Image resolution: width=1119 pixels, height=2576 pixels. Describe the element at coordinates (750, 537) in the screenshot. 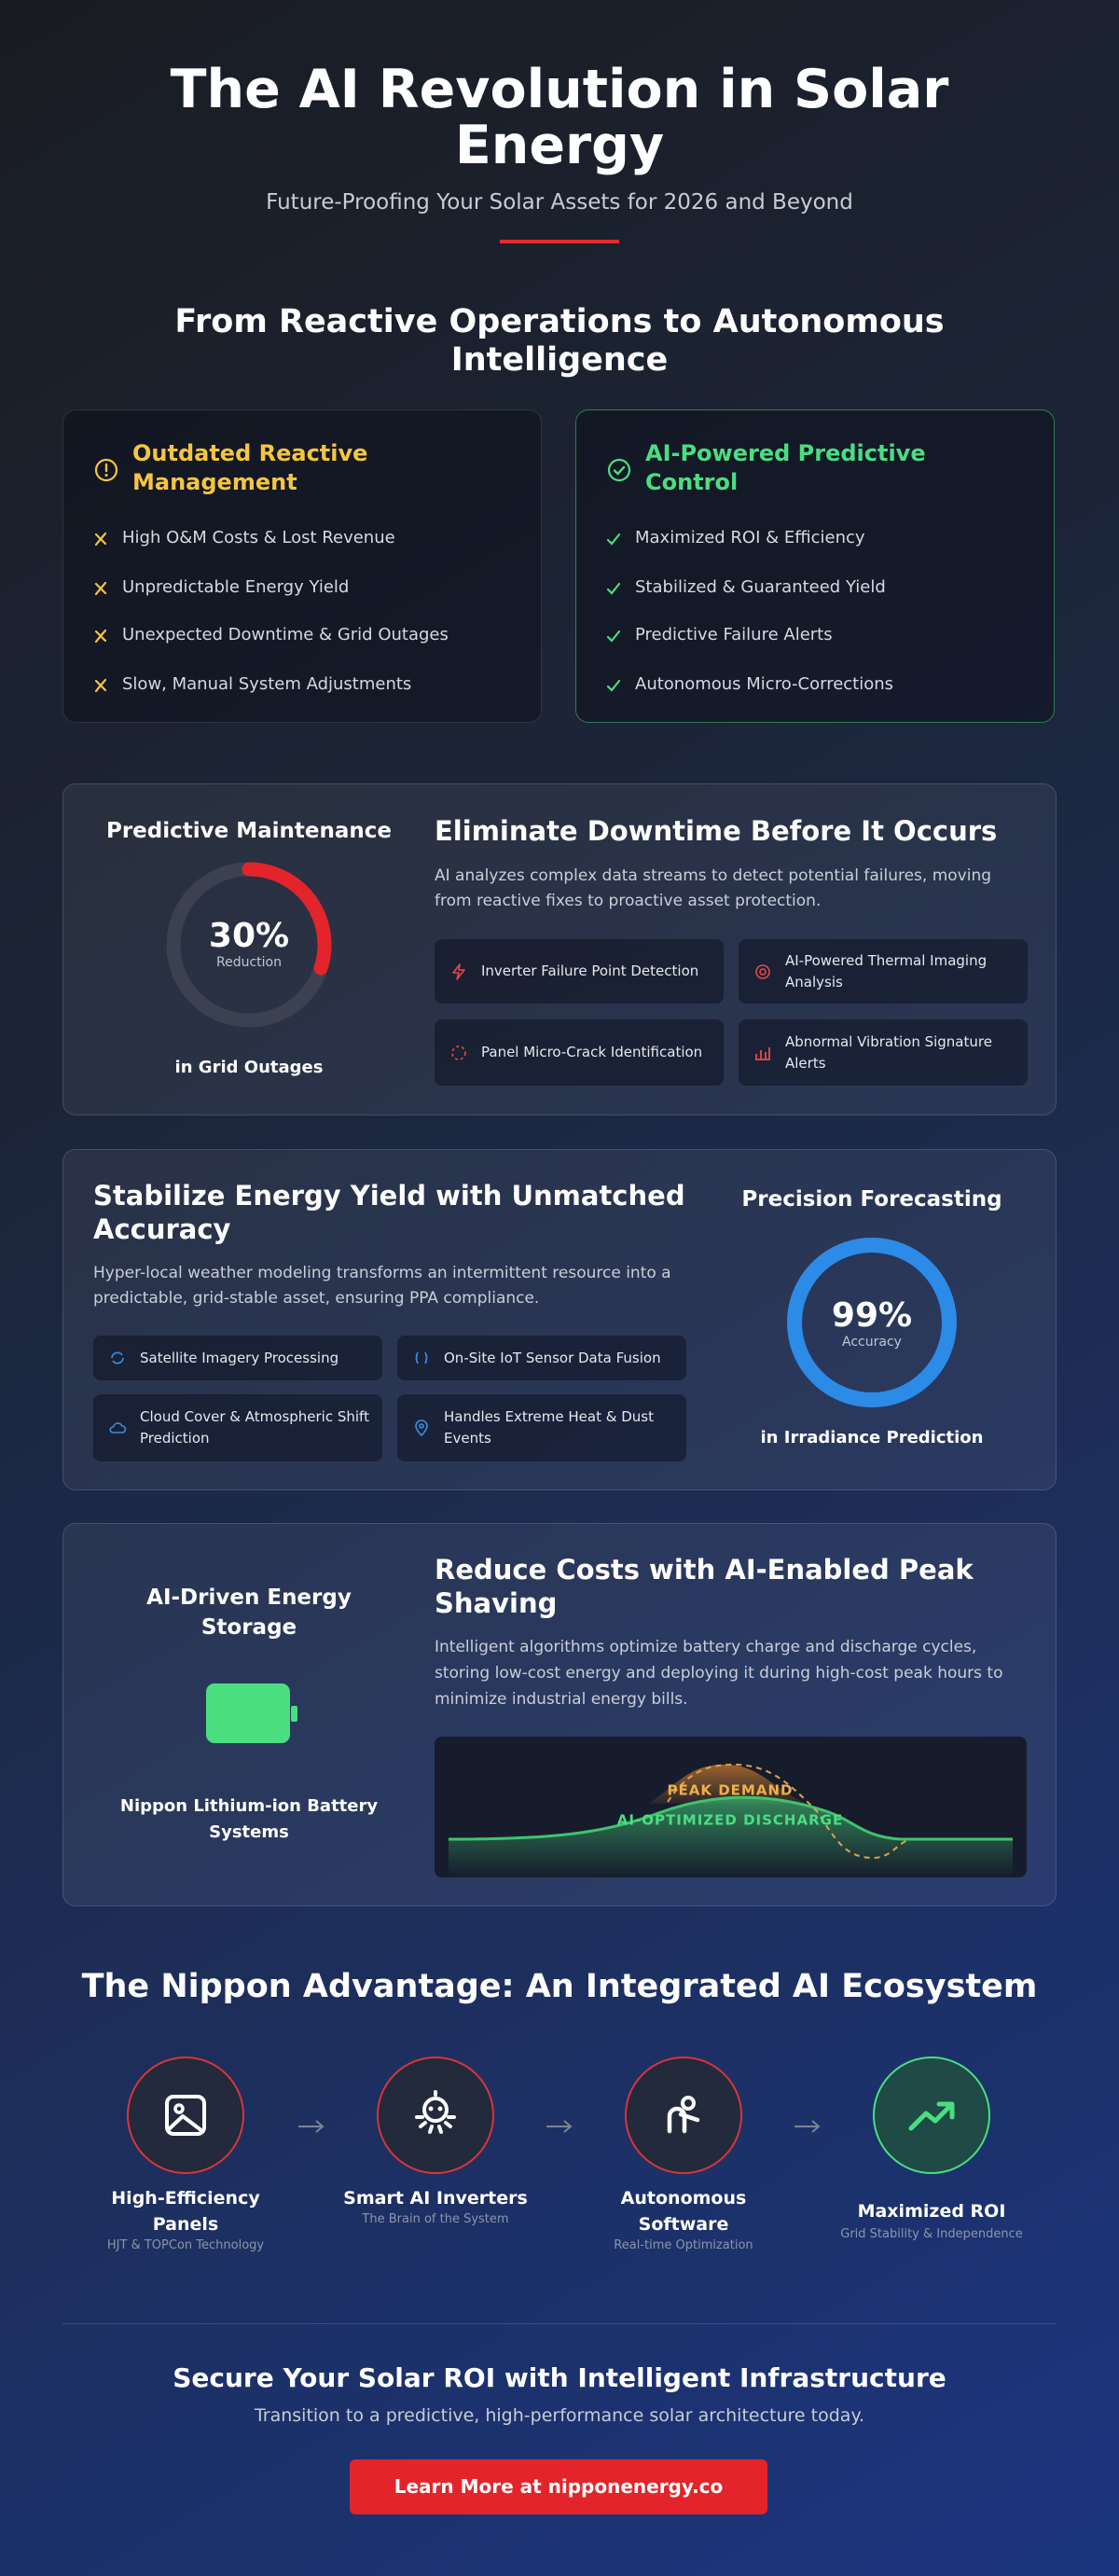

I see `list-item: Maximized ROI & Efficiency` at that location.